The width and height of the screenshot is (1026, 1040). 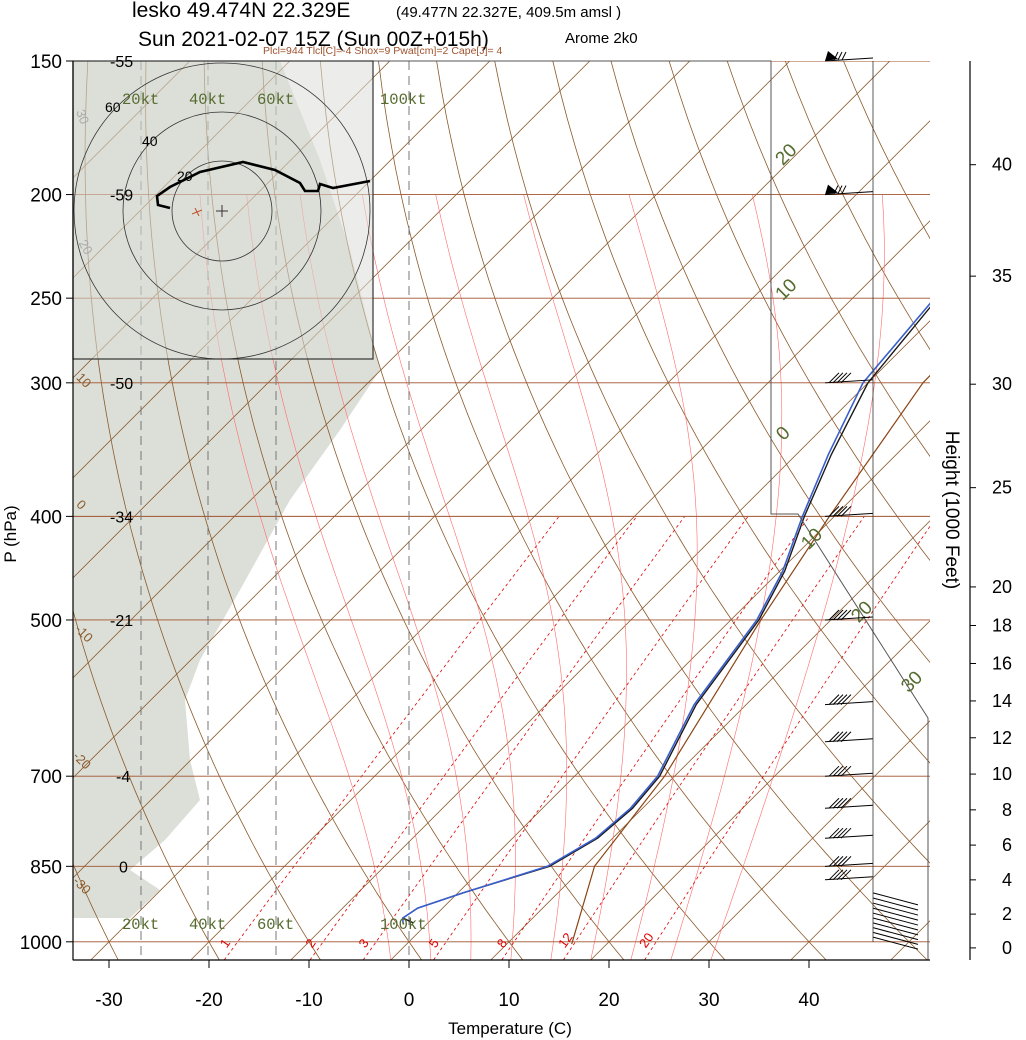 What do you see at coordinates (308, 1000) in the screenshot?
I see `x-tick-label--10: -10` at bounding box center [308, 1000].